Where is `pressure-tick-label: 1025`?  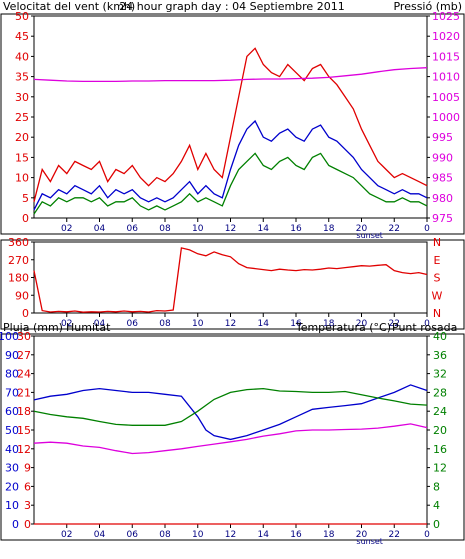
pressure-tick-label: 1025 is located at coordinates (446, 16).